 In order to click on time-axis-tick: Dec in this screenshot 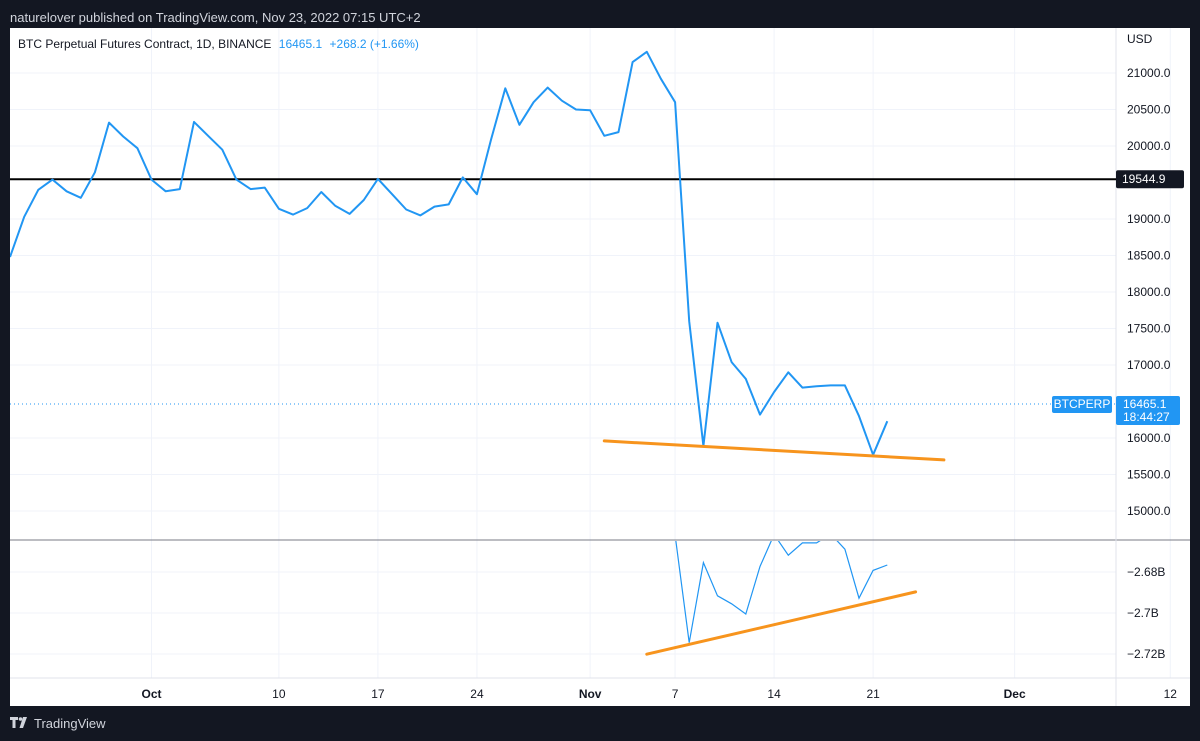, I will do `click(1015, 694)`.